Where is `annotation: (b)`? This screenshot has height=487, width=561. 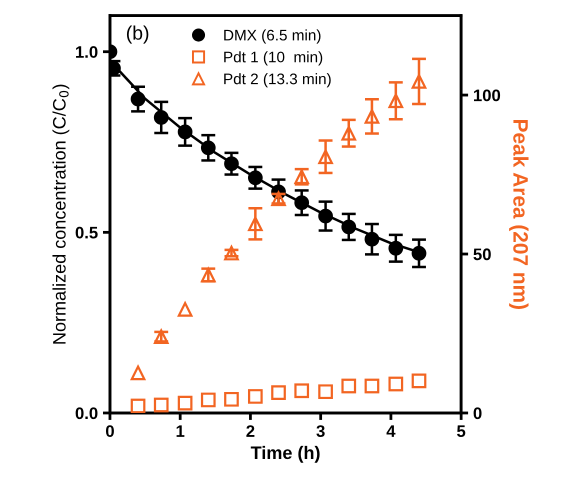
annotation: (b) is located at coordinates (137, 35).